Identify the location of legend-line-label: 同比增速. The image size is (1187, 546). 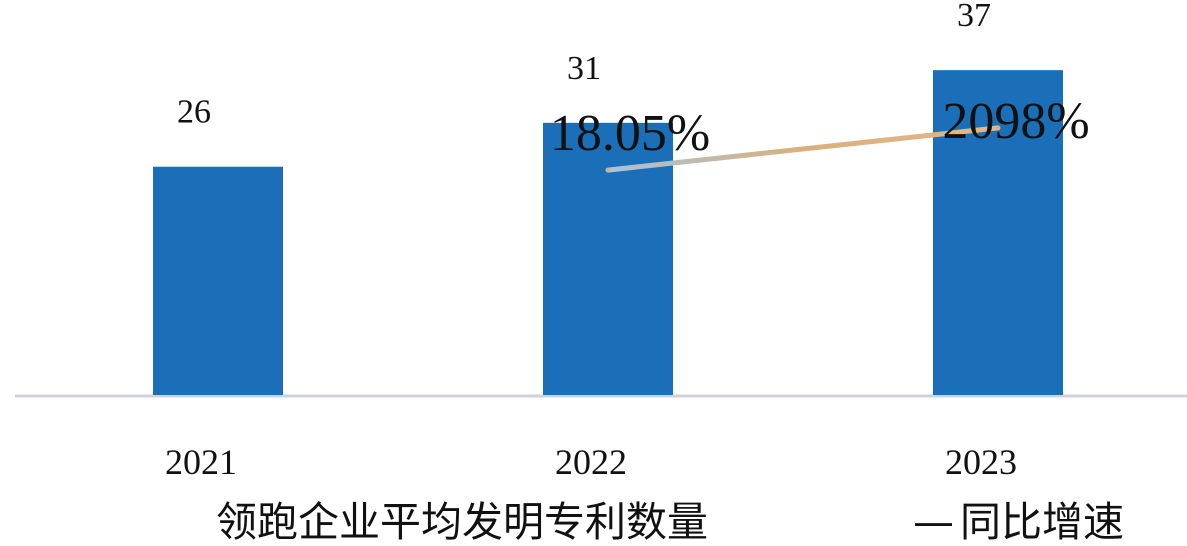
(1042, 522).